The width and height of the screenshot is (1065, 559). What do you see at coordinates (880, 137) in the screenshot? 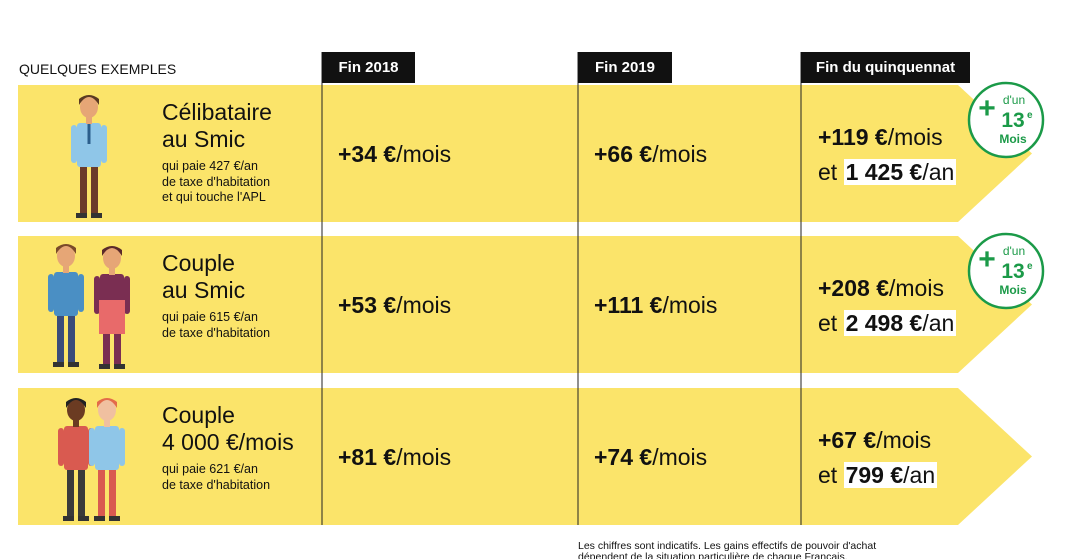
I see `gain-monthly: +119 €/mois` at bounding box center [880, 137].